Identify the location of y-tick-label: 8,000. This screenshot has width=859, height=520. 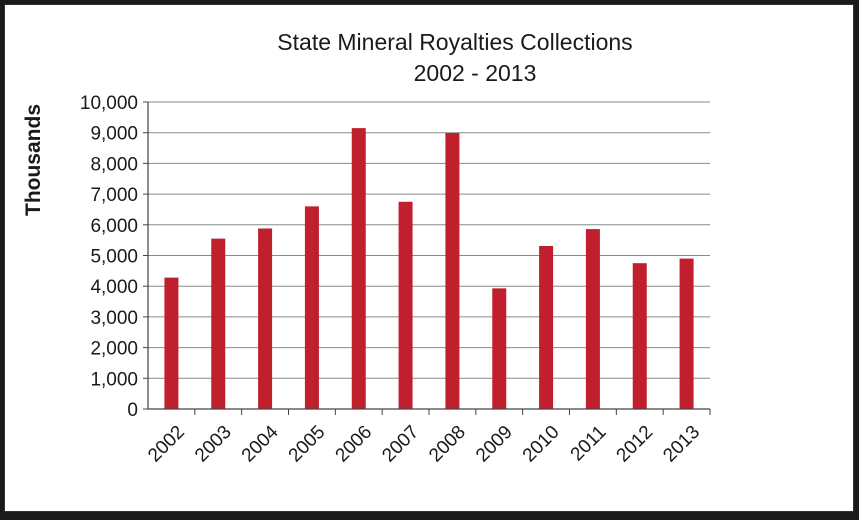
(114, 164).